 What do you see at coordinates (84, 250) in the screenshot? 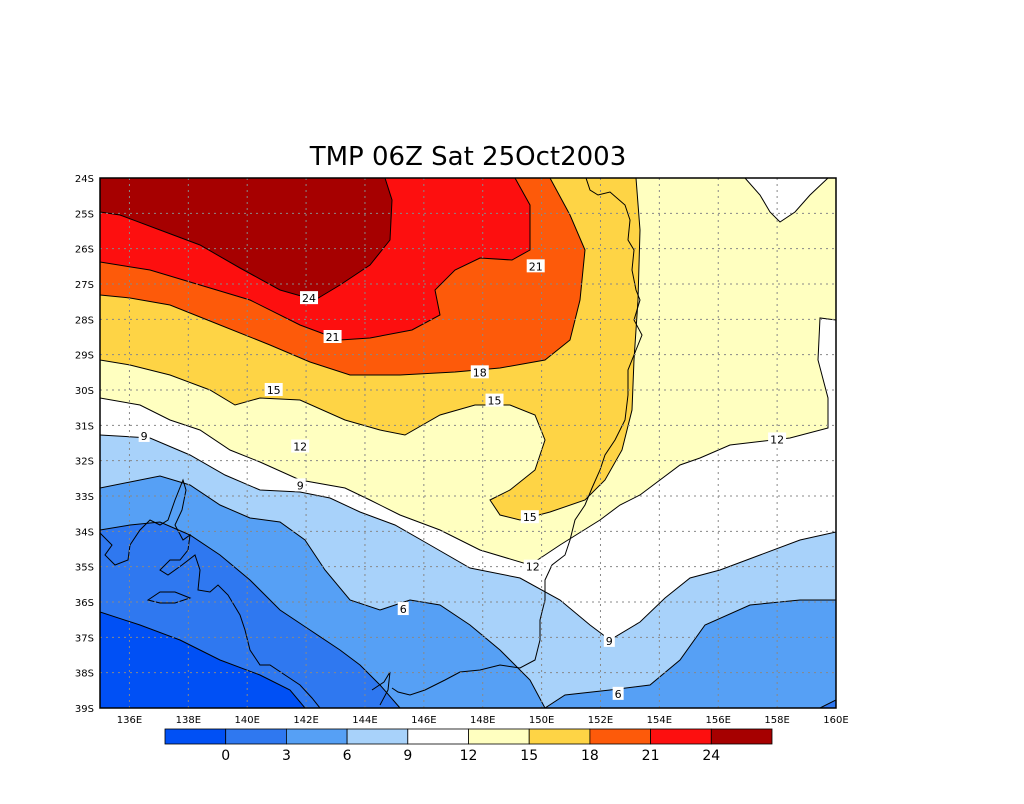
I see `lat-tick-label: 26S` at bounding box center [84, 250].